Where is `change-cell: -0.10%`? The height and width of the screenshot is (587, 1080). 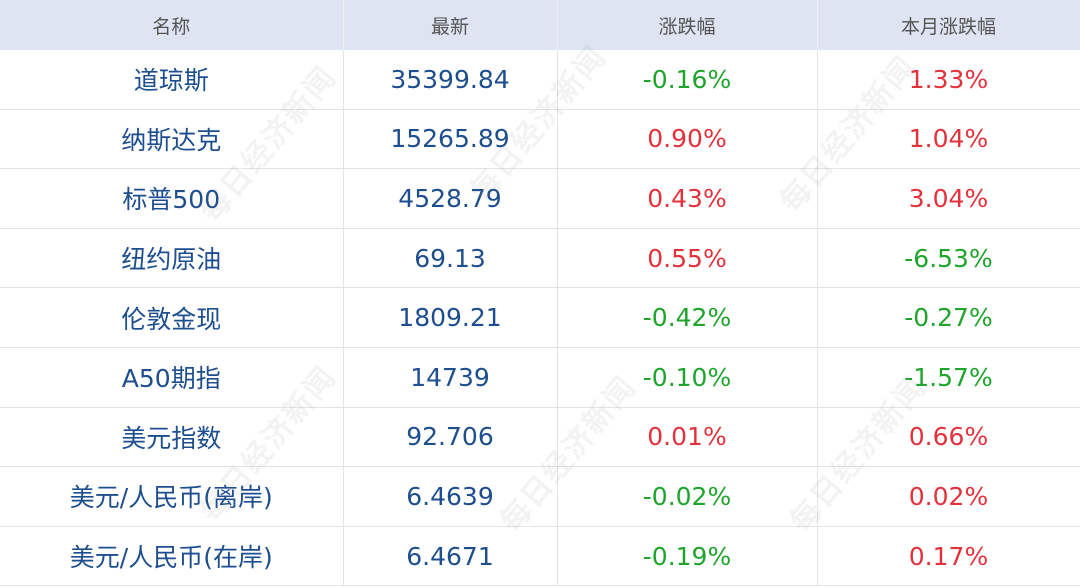 change-cell: -0.10% is located at coordinates (687, 377).